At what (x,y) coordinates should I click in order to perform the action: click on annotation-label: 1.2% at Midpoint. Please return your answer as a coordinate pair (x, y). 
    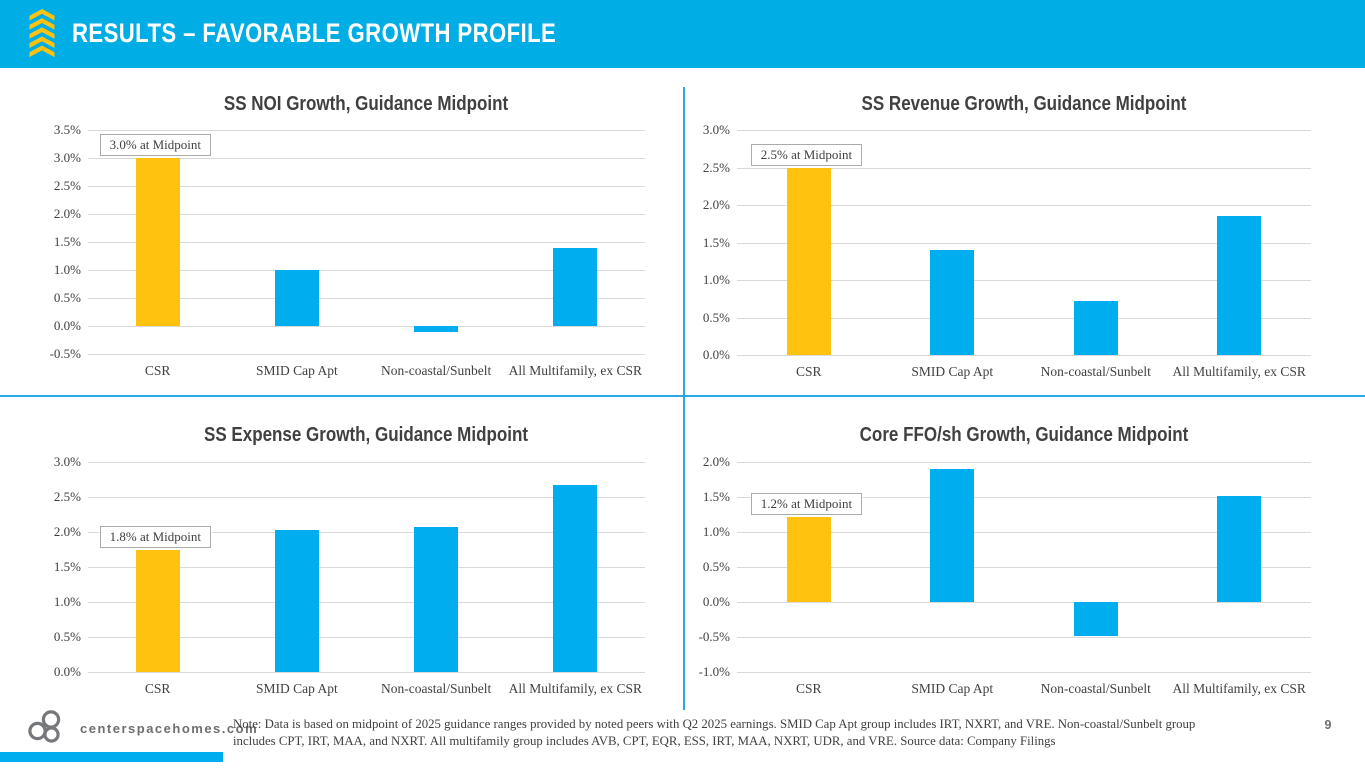
    Looking at the image, I should click on (806, 503).